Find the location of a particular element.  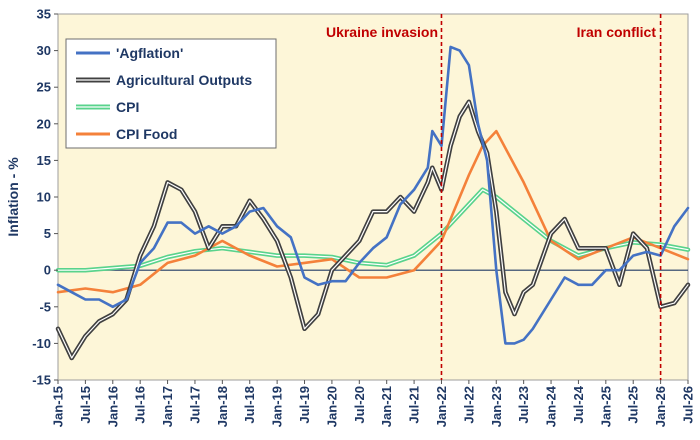

y-axis-label: Inflation - % is located at coordinates (13, 197).